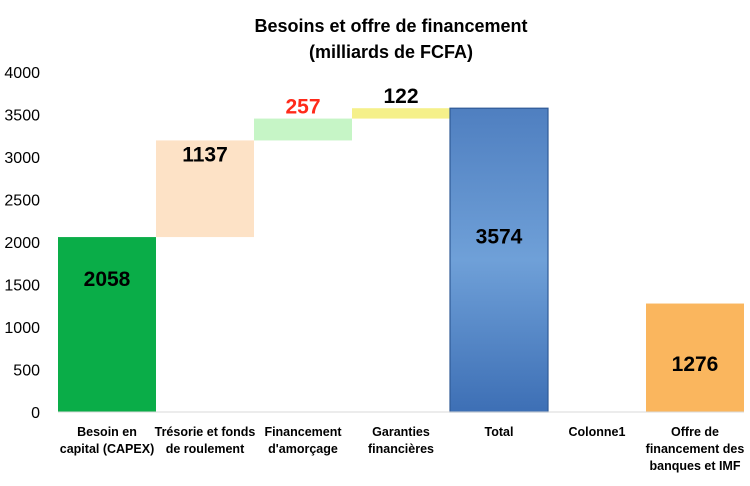 Image resolution: width=750 pixels, height=486 pixels. Describe the element at coordinates (401, 449) in the screenshot. I see `x-tick-label-line: financières` at that location.